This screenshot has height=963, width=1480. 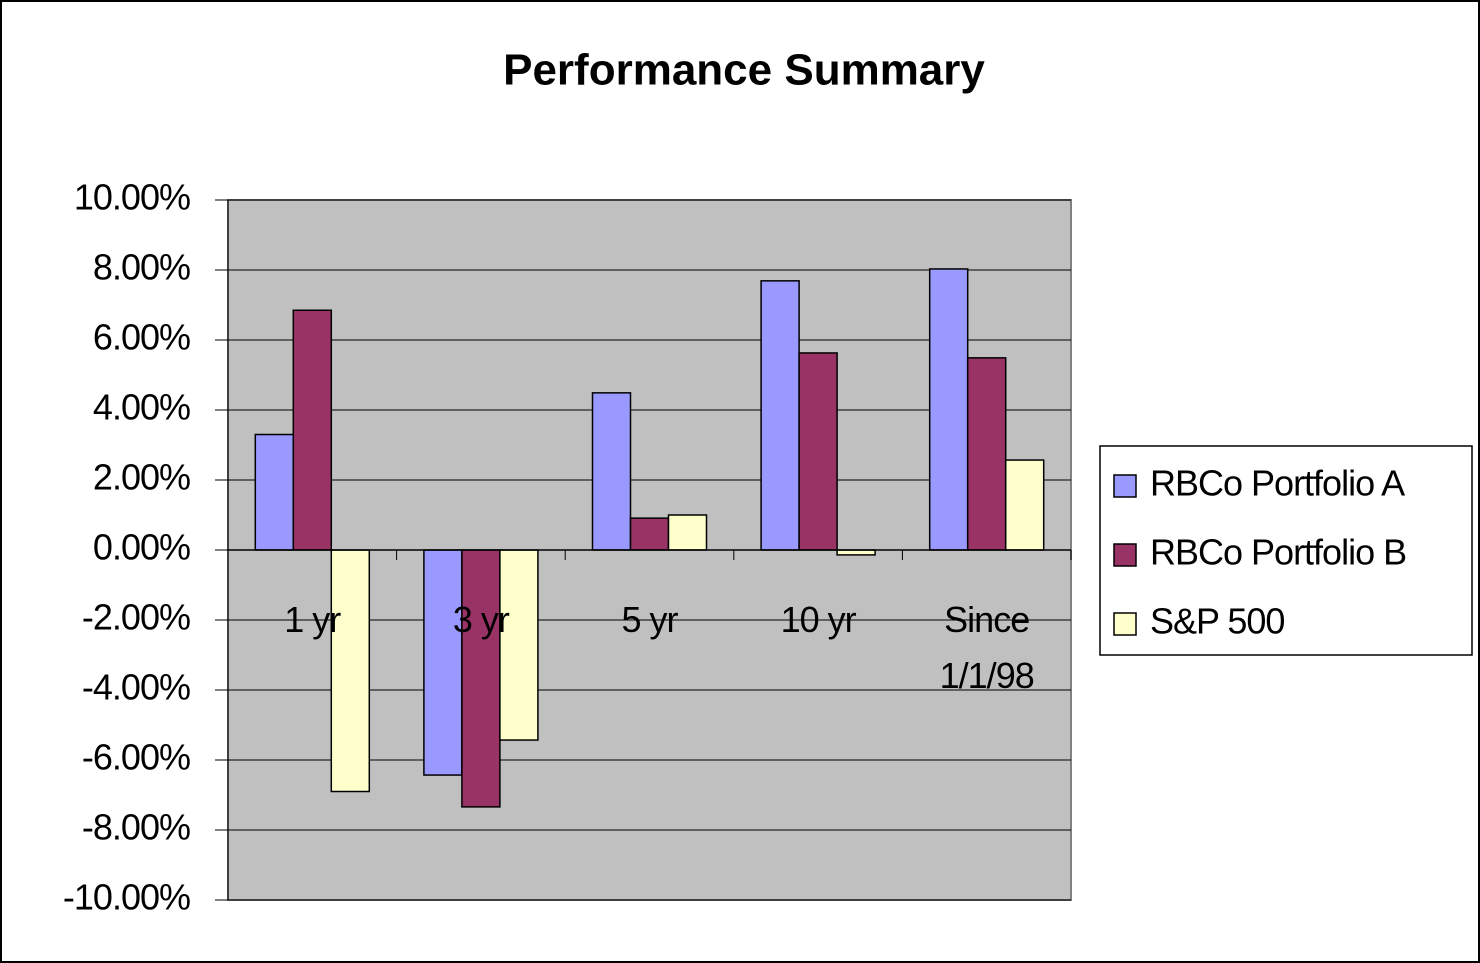 I want to click on y-tick-label: -4.00%, so click(x=136, y=687).